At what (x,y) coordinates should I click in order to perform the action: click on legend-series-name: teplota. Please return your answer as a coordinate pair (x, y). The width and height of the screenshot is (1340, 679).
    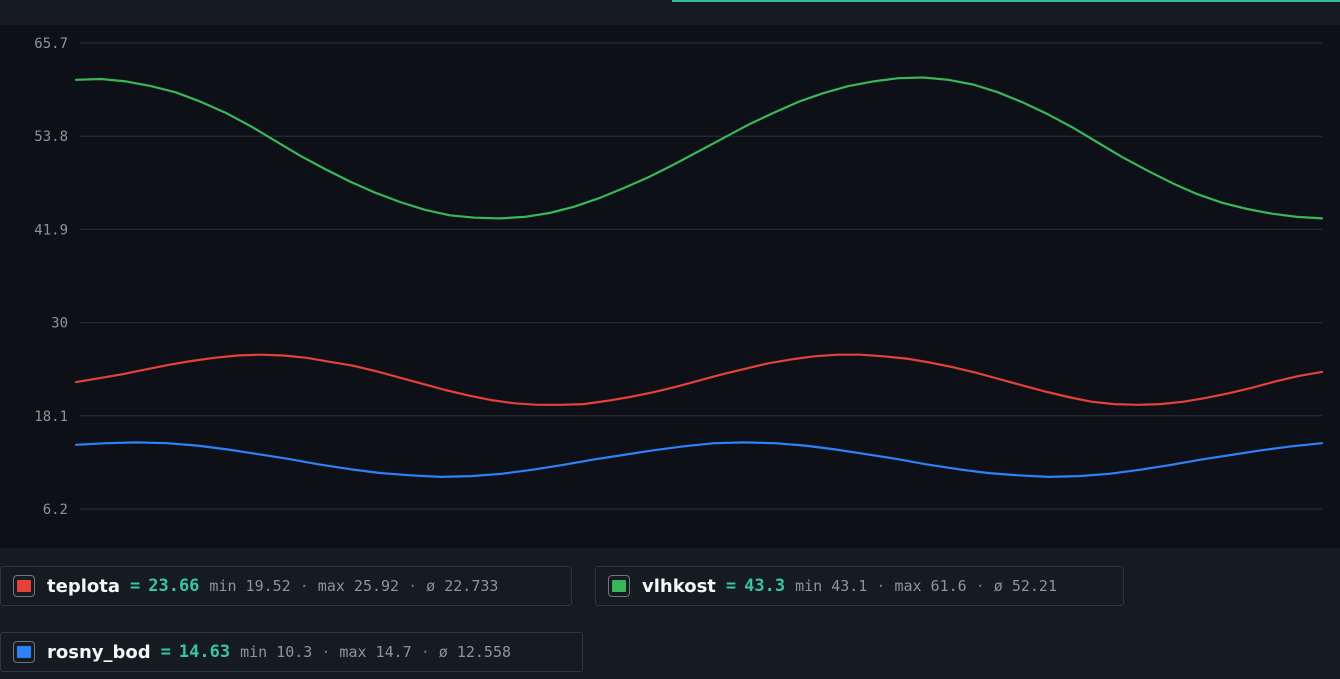
    Looking at the image, I should click on (83, 586).